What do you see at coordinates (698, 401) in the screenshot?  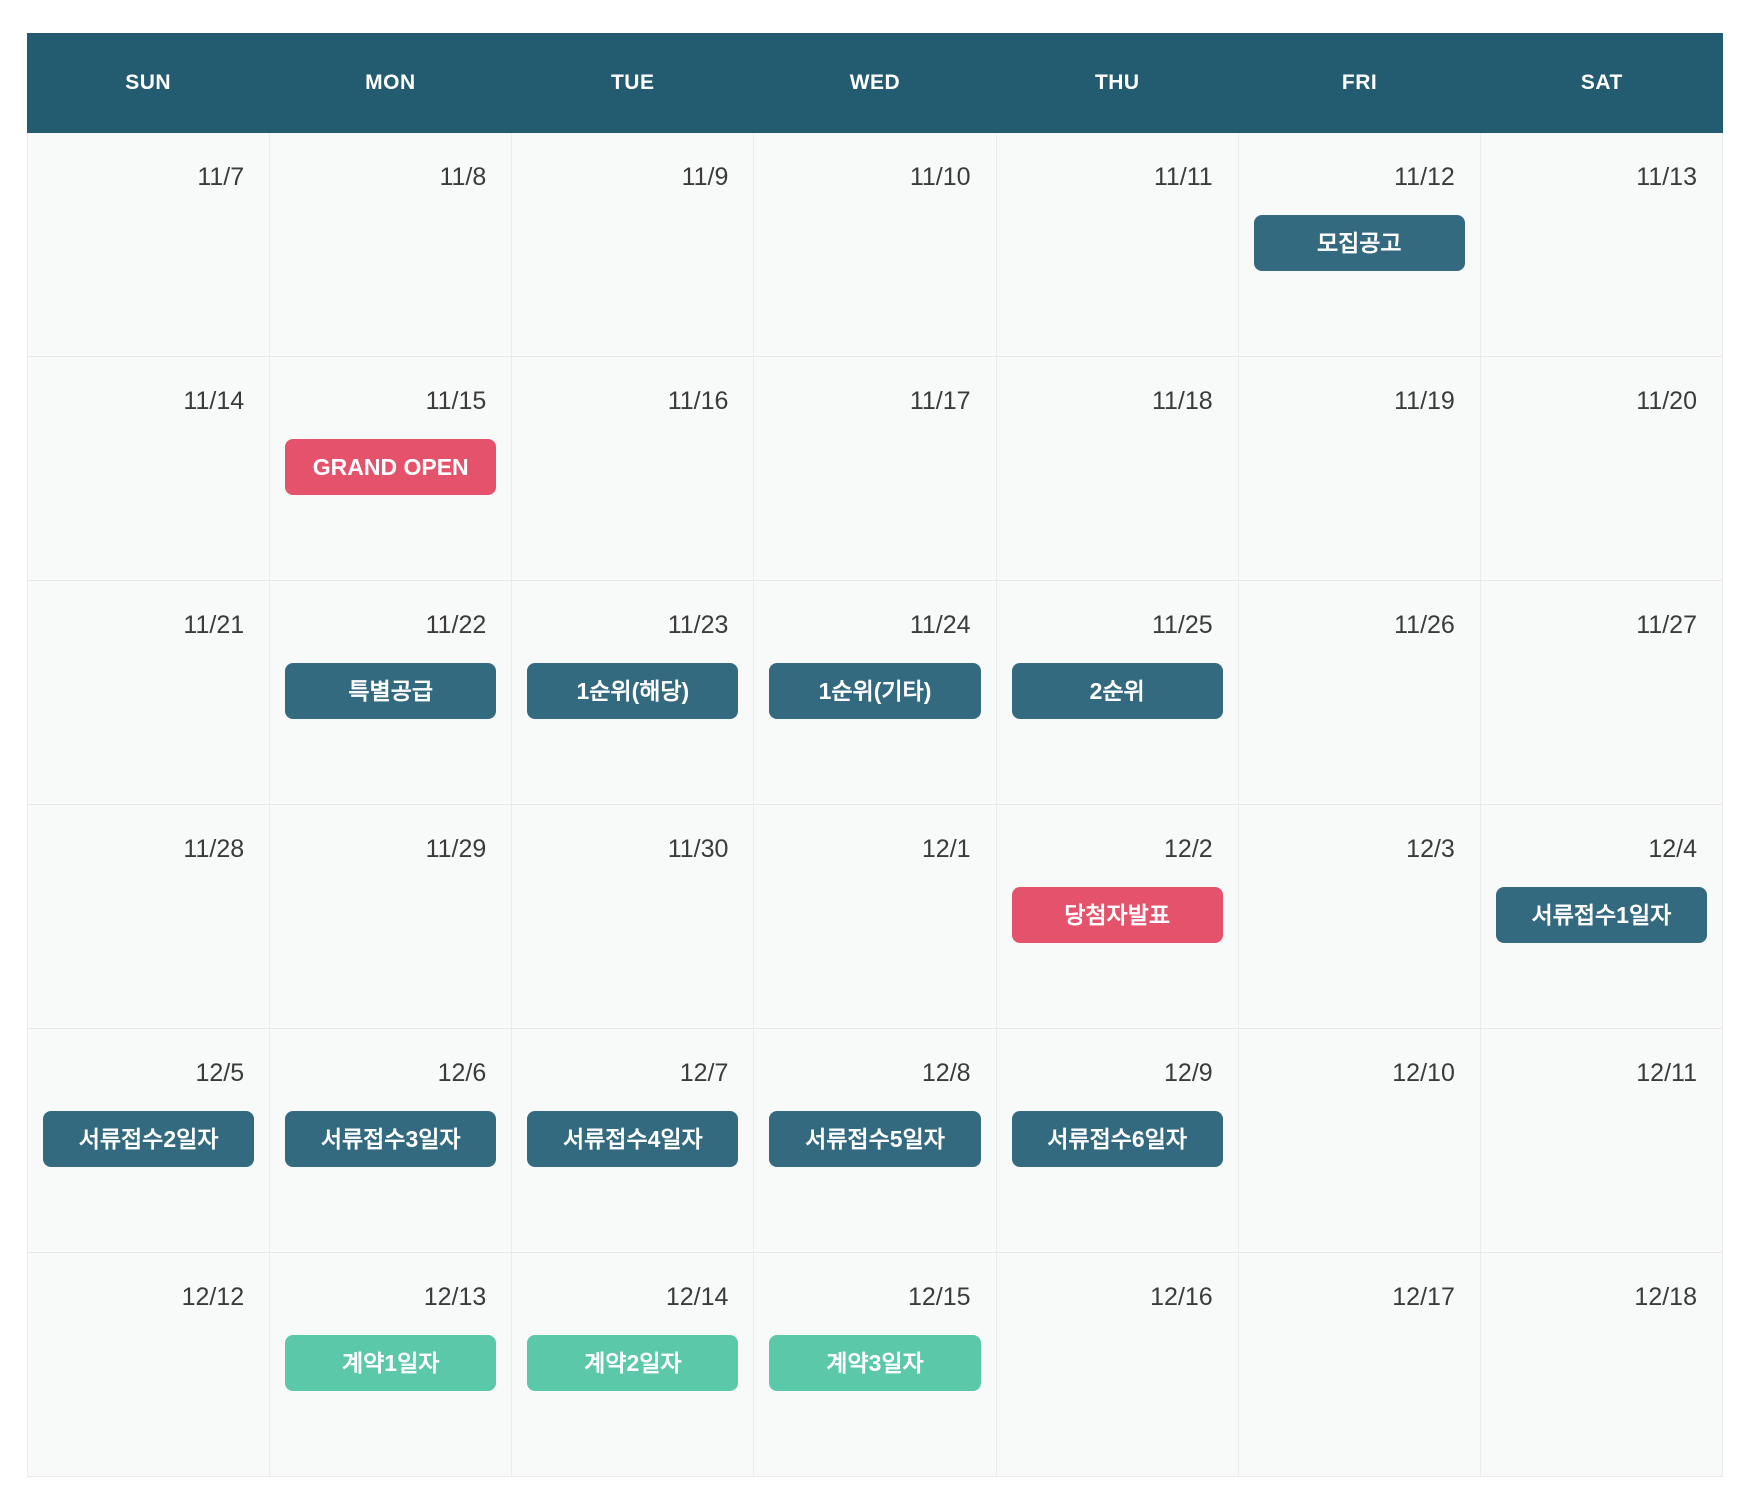 I see `cell-date: 11/16` at bounding box center [698, 401].